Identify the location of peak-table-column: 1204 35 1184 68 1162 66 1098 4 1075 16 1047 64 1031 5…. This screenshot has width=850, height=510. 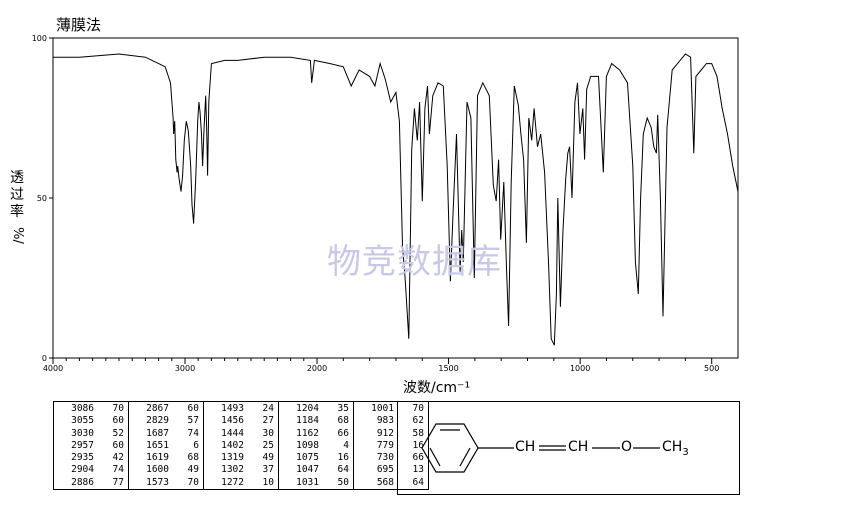
(316, 445).